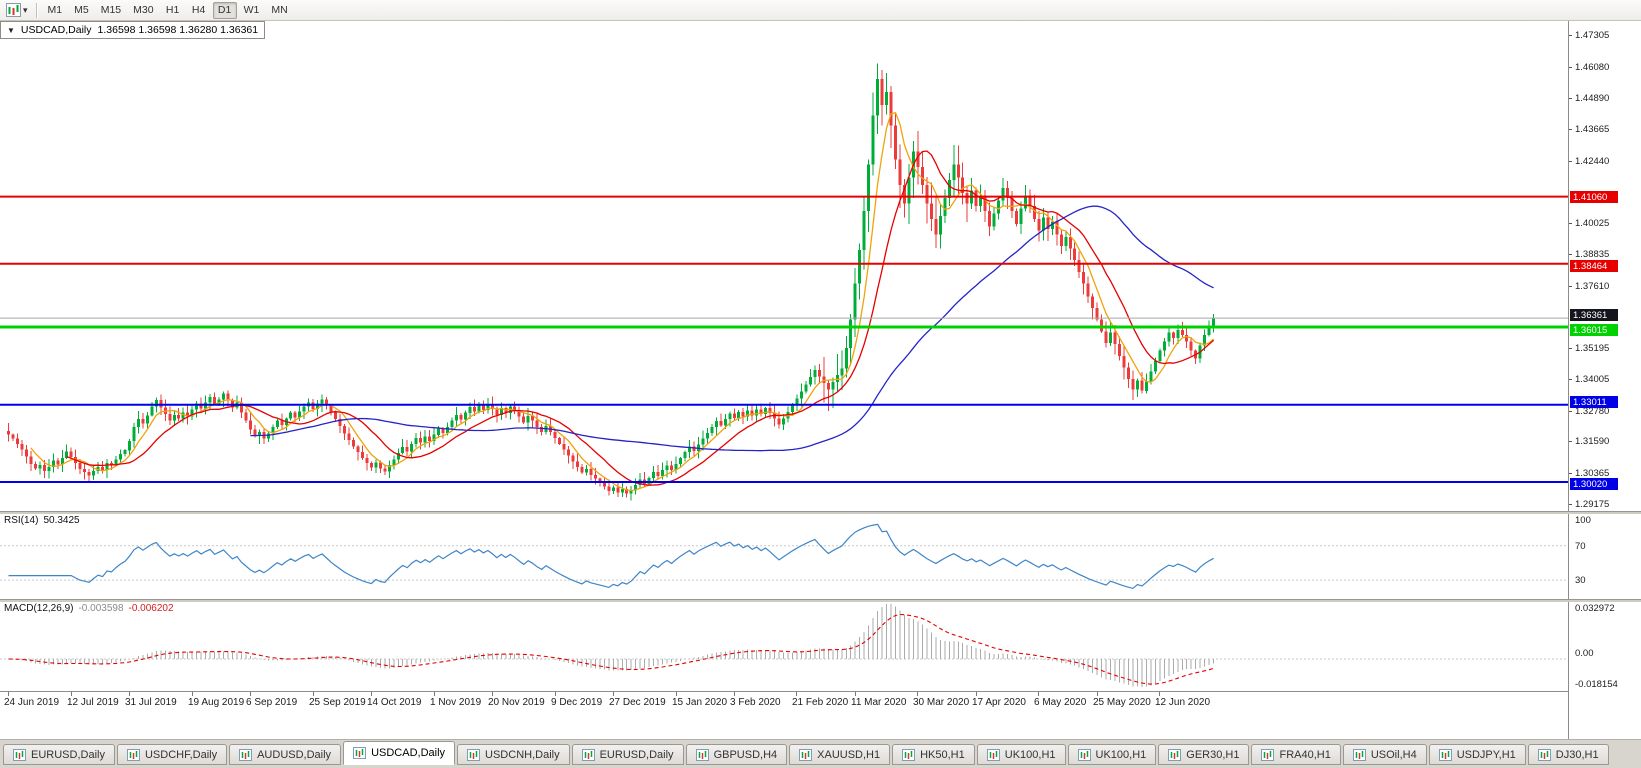  Describe the element at coordinates (1596, 684) in the screenshot. I see `macd-scale-min: -0.018154` at that location.